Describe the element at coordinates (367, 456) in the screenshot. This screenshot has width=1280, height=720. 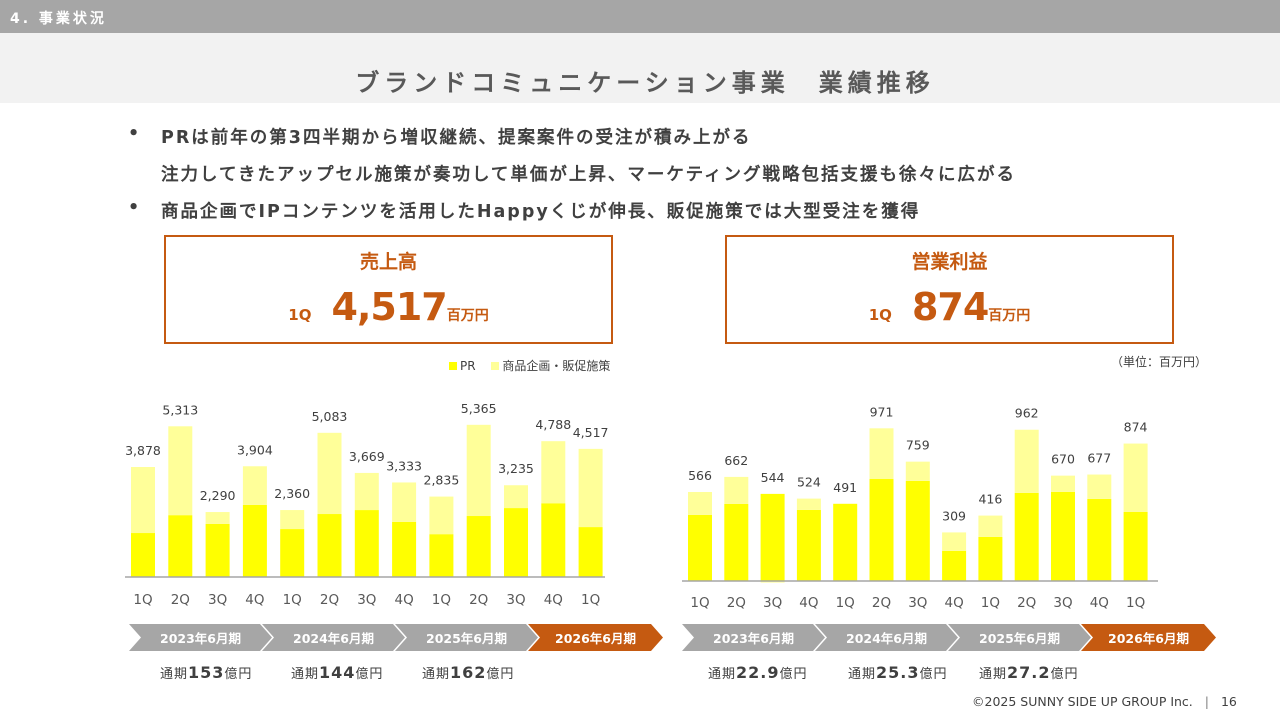
I see `sales-data-label: 3,669` at that location.